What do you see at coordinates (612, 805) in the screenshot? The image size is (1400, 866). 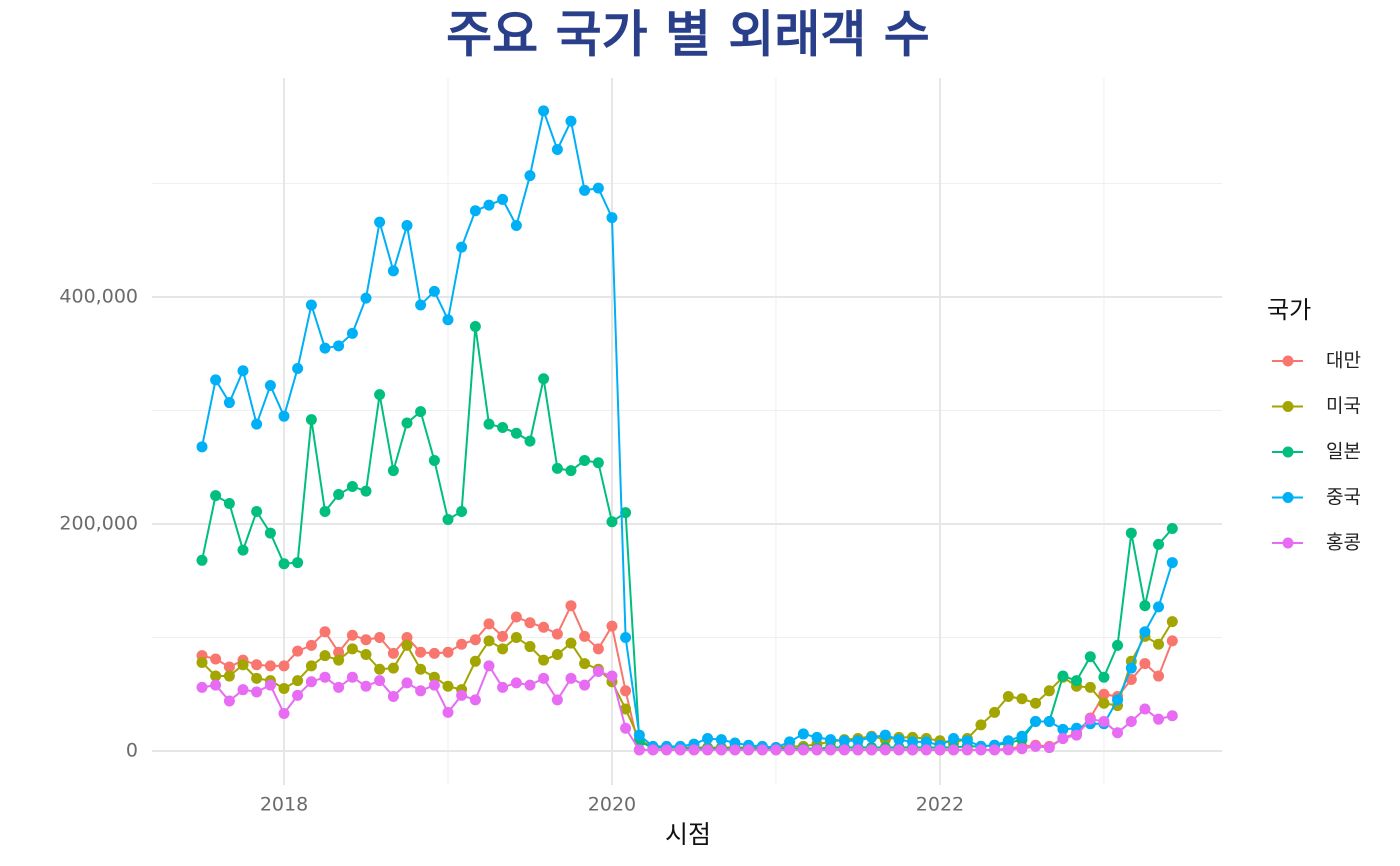 I see `x-tick-label: 2020` at bounding box center [612, 805].